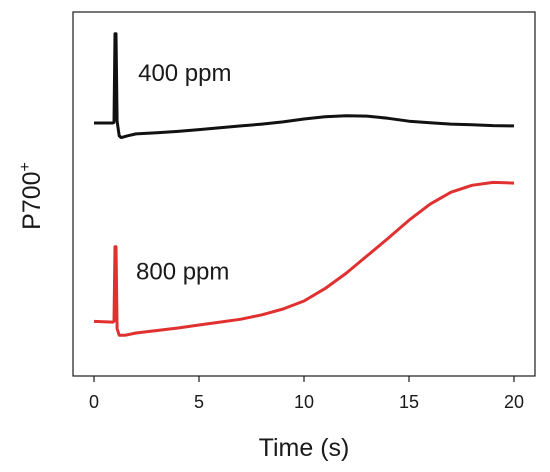  Describe the element at coordinates (199, 402) in the screenshot. I see `x-tick-label: 5` at that location.